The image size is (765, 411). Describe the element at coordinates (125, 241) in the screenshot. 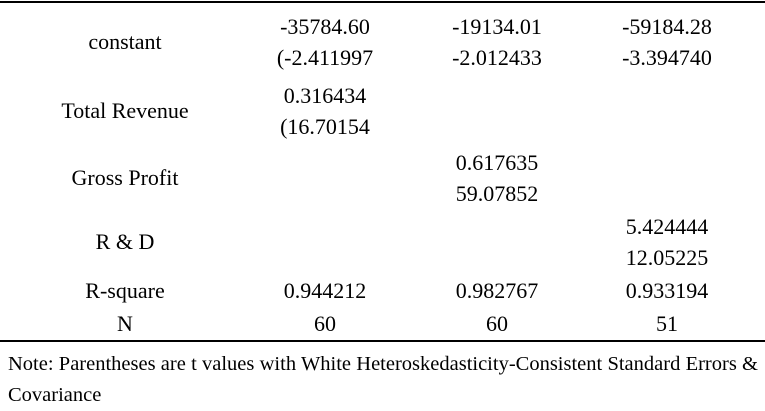

I see `row-label: R & D` at that location.